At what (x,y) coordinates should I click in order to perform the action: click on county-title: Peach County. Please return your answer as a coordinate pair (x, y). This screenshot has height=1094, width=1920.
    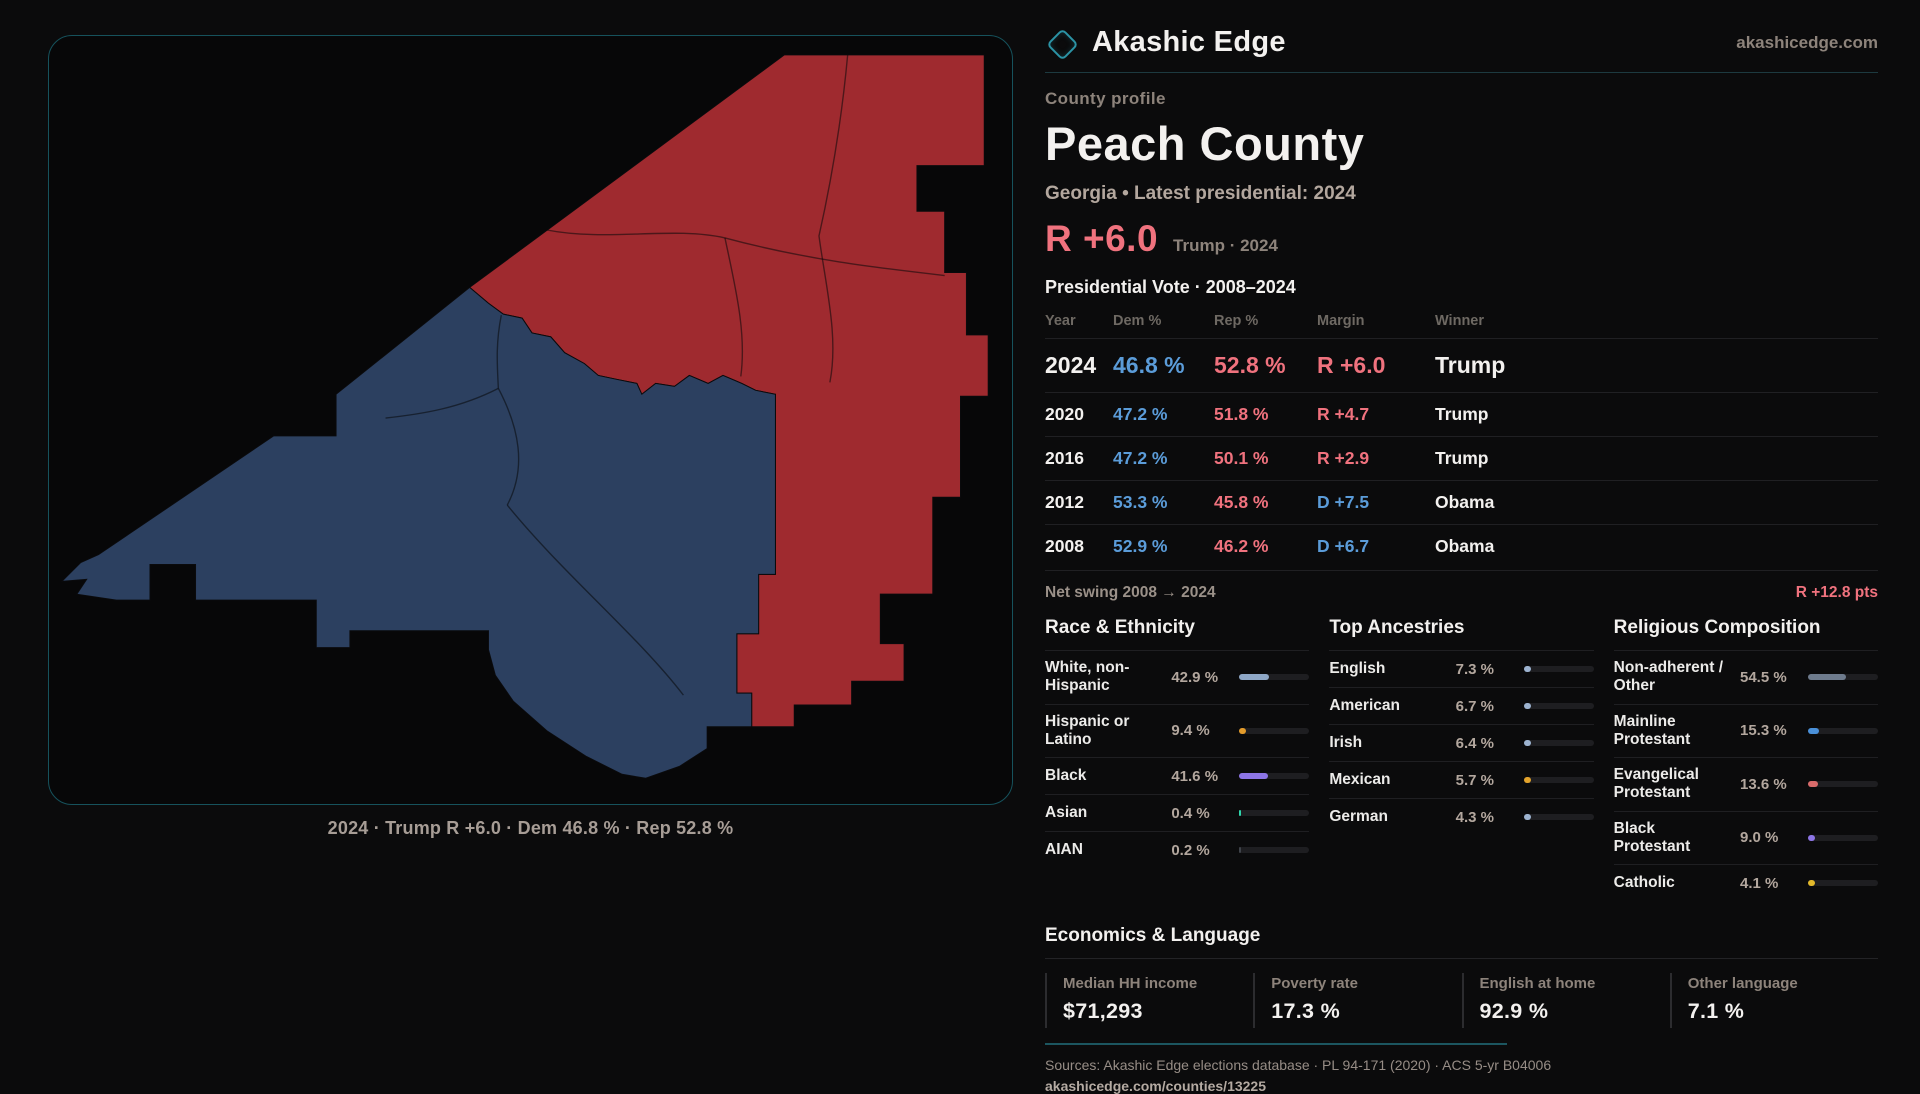
    Looking at the image, I should click on (1205, 143).